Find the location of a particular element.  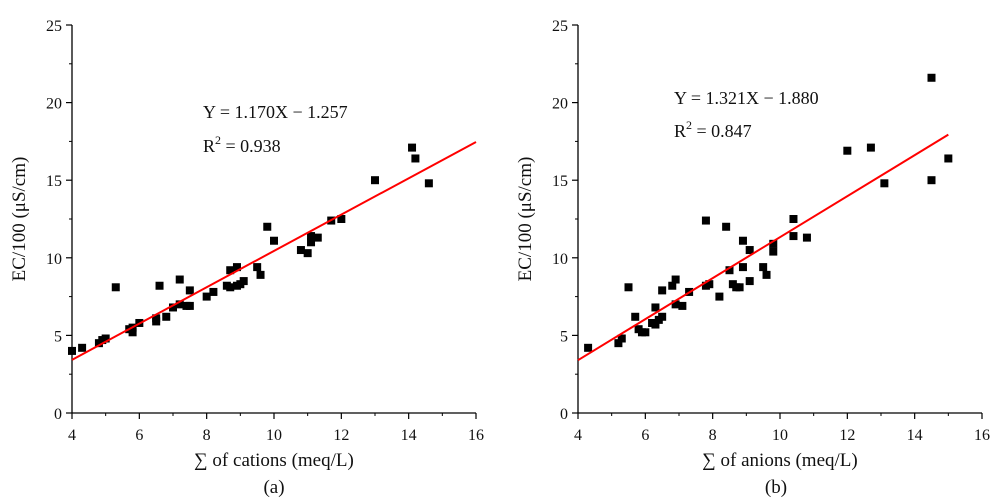

x-tick-label: 8 is located at coordinates (713, 435).